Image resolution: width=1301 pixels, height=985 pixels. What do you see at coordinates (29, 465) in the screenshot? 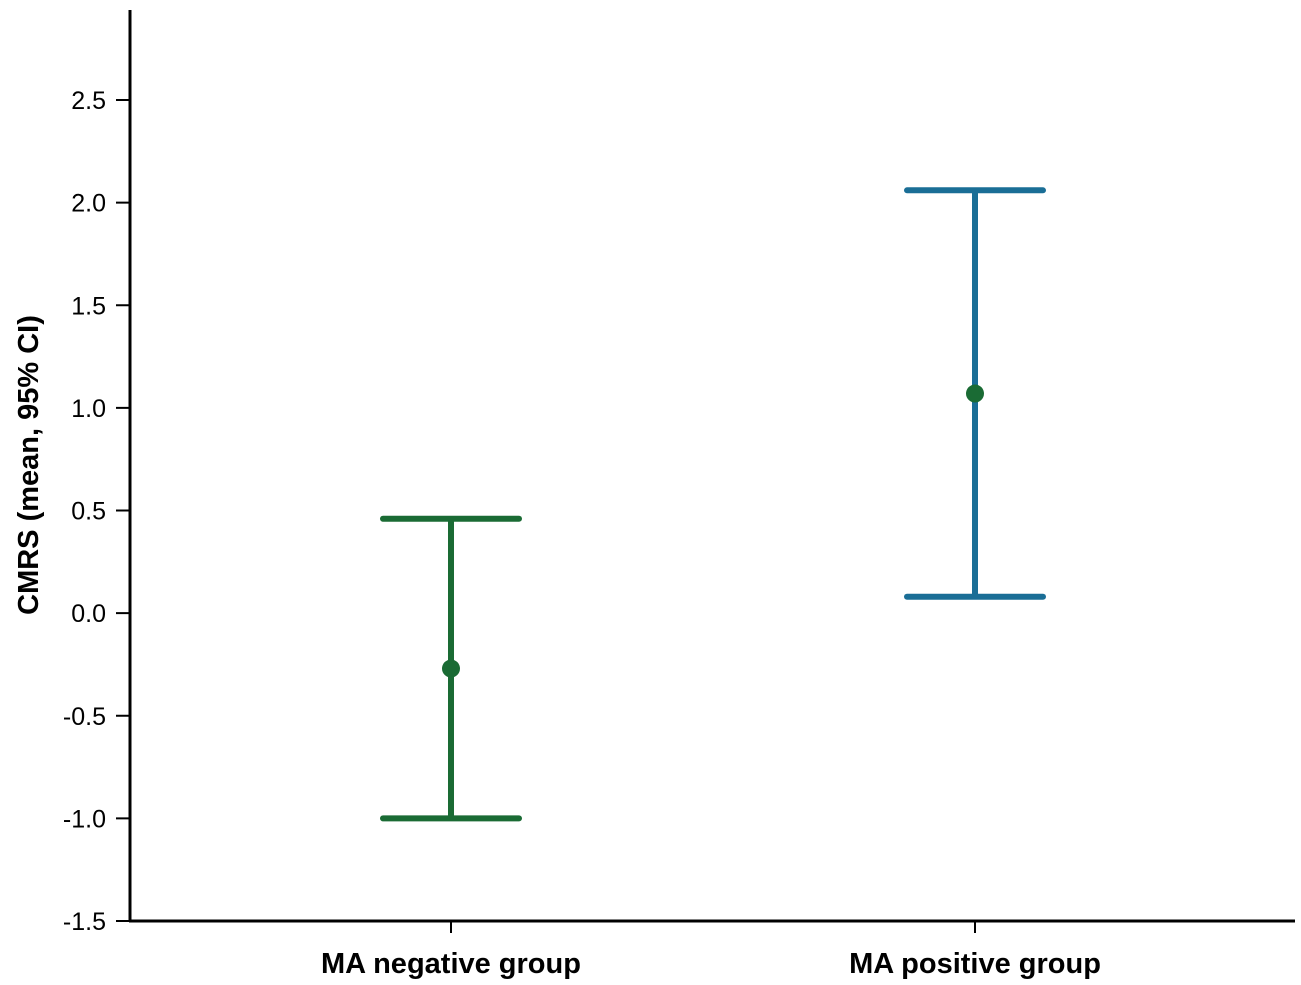
I see `y-axis-title: CMRS (mean, 95% CI)` at bounding box center [29, 465].